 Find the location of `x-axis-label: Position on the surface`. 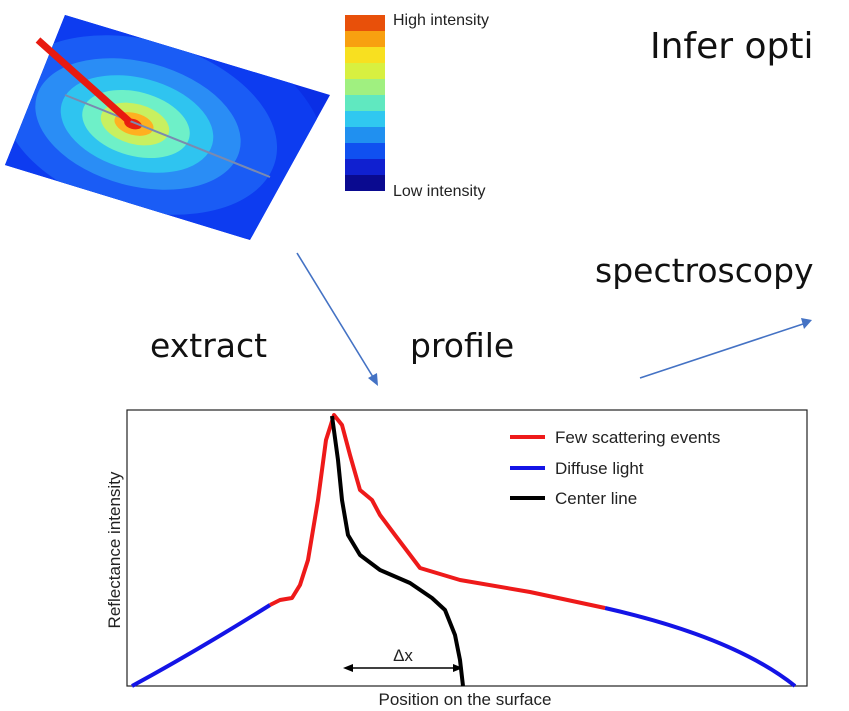

x-axis-label: Position on the surface is located at coordinates (465, 699).